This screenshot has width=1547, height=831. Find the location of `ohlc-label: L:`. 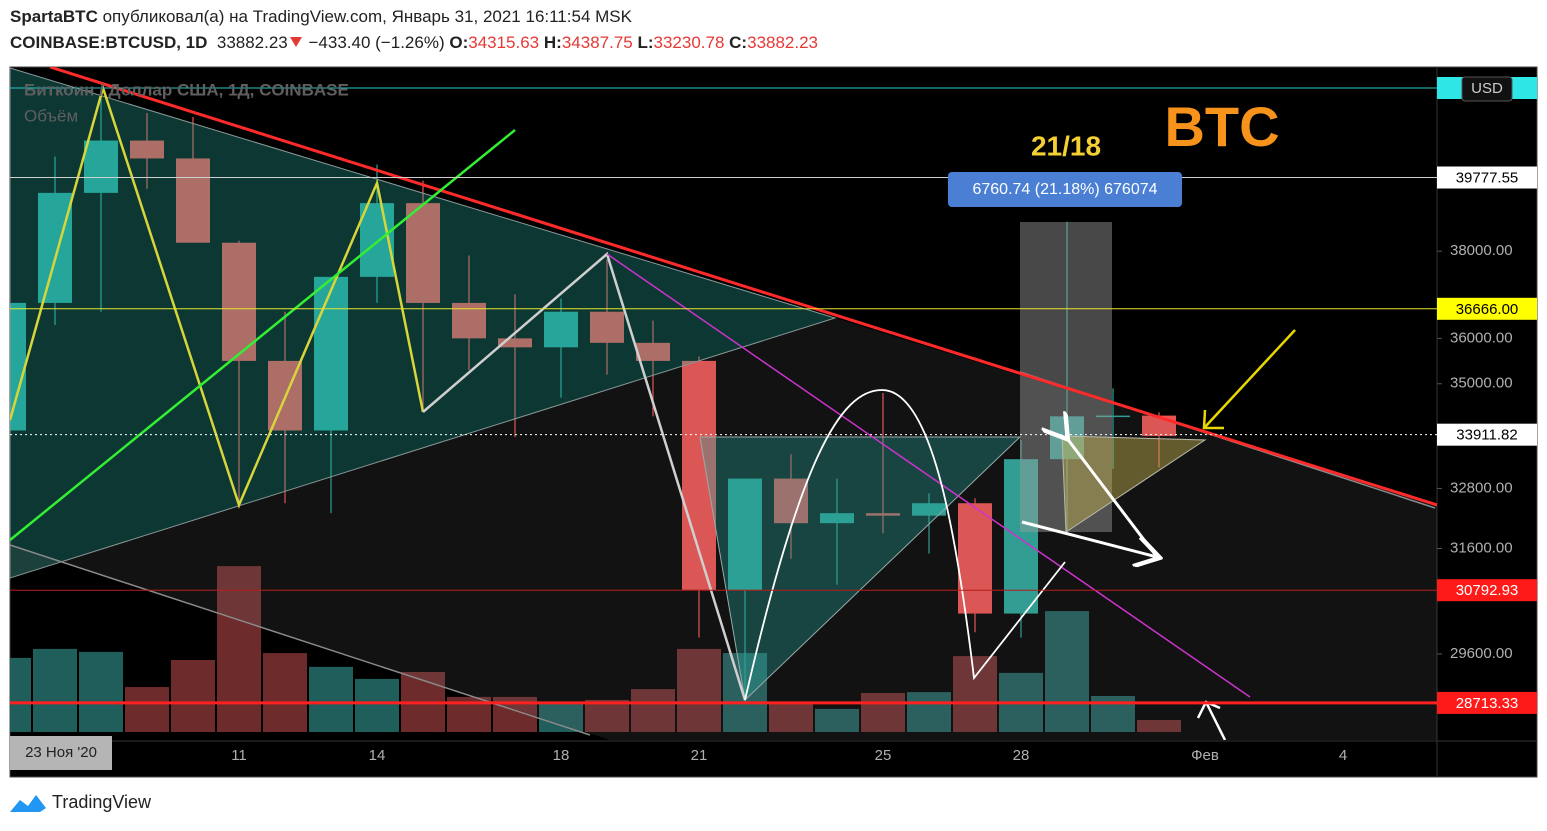

ohlc-label: L: is located at coordinates (645, 42).